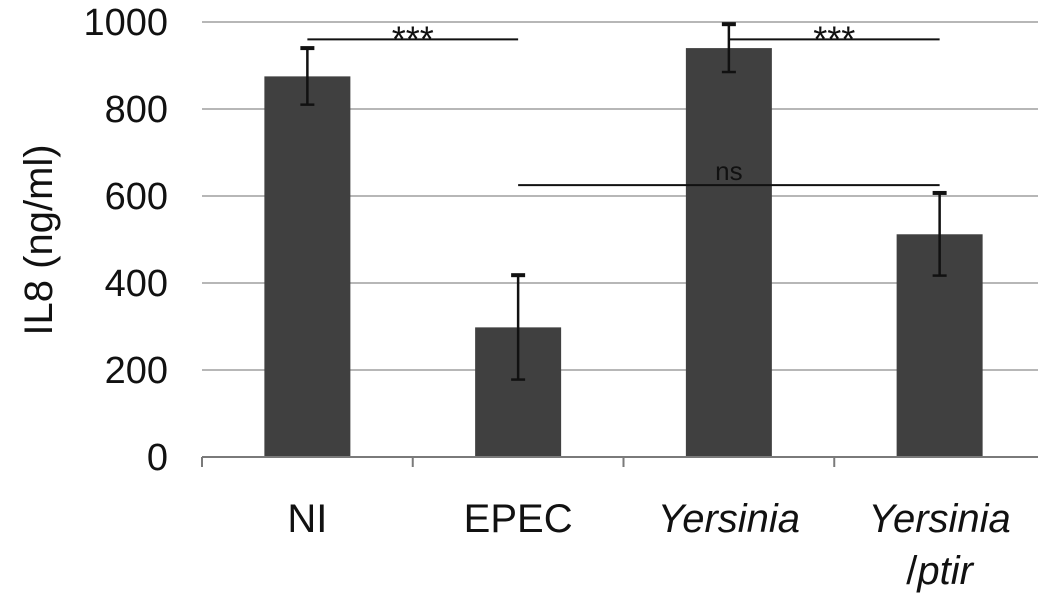 This screenshot has width=1038, height=596. I want to click on y-tick-labels: 0 200 400 600 800 1000, so click(125, 240).